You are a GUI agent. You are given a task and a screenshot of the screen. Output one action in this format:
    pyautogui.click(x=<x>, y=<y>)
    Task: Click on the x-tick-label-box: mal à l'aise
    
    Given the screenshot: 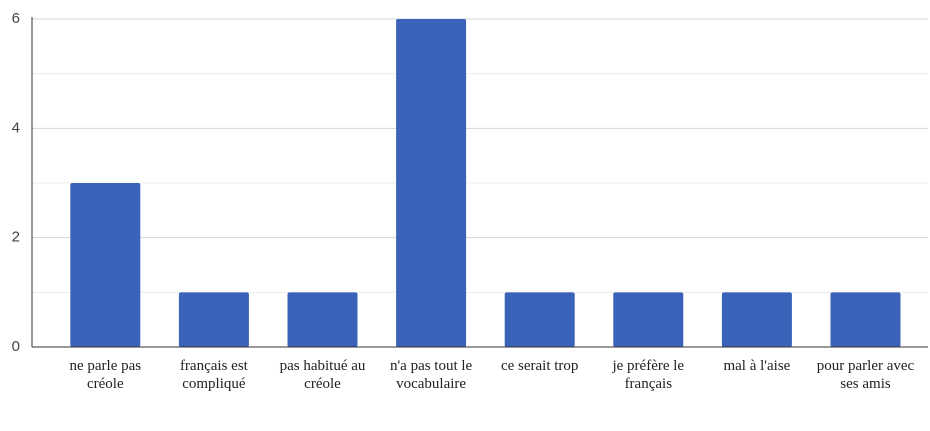 What is the action you would take?
    pyautogui.click(x=757, y=366)
    